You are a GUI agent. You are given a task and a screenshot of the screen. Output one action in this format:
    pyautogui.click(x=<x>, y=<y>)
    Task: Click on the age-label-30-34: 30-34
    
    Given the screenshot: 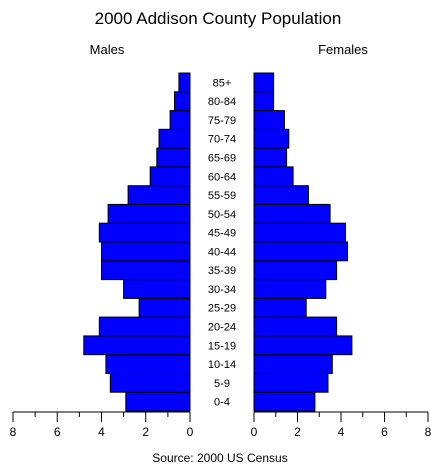 What is the action you would take?
    pyautogui.click(x=222, y=290)
    